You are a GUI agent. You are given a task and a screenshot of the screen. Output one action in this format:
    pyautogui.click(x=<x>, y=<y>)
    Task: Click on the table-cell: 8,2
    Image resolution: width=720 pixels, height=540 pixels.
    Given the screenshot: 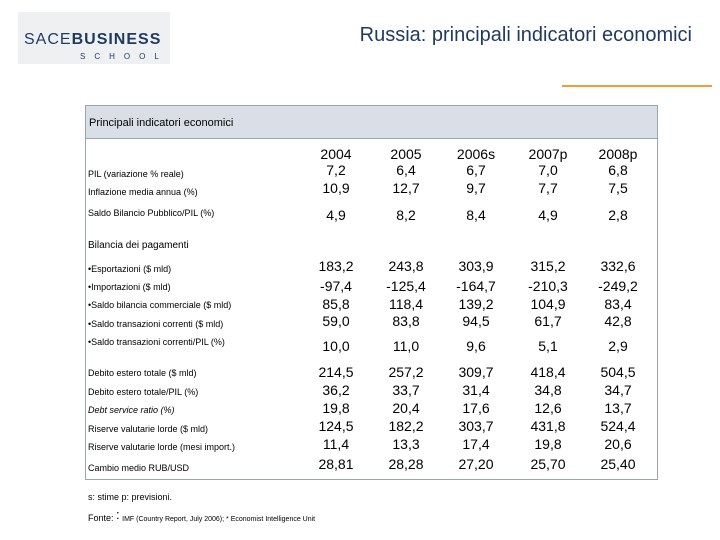 What is the action you would take?
    pyautogui.click(x=406, y=215)
    